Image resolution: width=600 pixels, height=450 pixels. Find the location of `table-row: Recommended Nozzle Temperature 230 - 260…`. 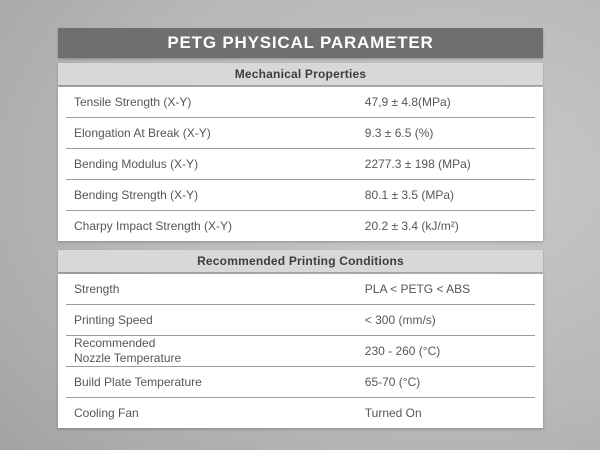

table-row: Recommended Nozzle Temperature 230 - 260… is located at coordinates (300, 350).